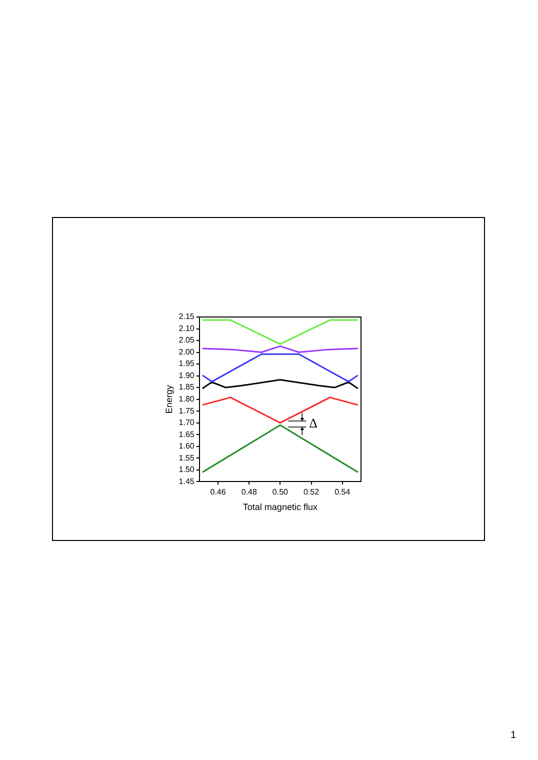 The image size is (538, 760). What do you see at coordinates (186, 399) in the screenshot?
I see `y-tick-label: 1.80` at bounding box center [186, 399].